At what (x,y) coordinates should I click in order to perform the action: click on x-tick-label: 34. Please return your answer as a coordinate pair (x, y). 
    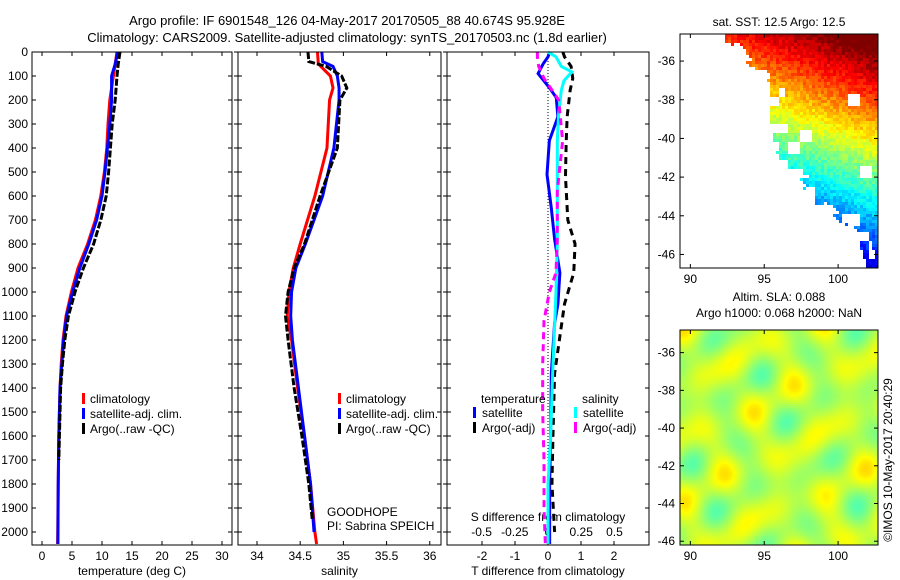
    Looking at the image, I should click on (257, 556).